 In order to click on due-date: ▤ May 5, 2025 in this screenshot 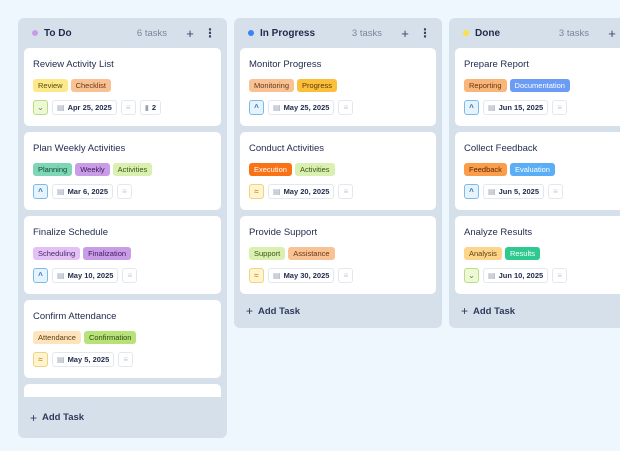, I will do `click(83, 359)`.